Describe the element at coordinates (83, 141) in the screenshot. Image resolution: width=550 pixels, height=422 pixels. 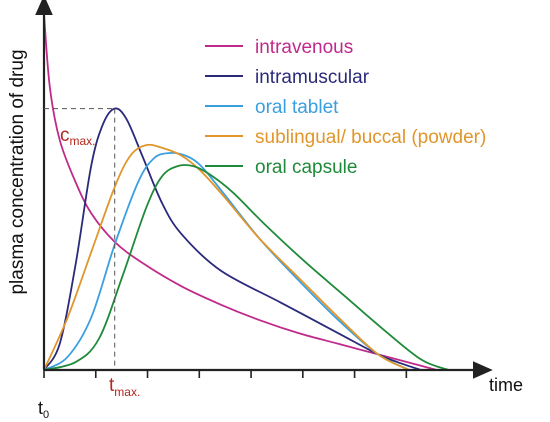
I see `cmax-sub: max.` at that location.